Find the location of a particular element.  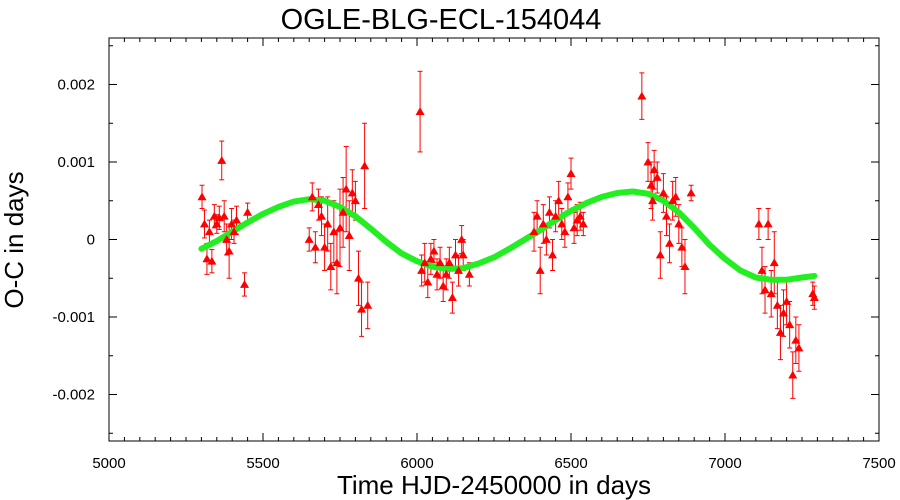

y-tick-label: 0.001 is located at coordinates (76, 162).